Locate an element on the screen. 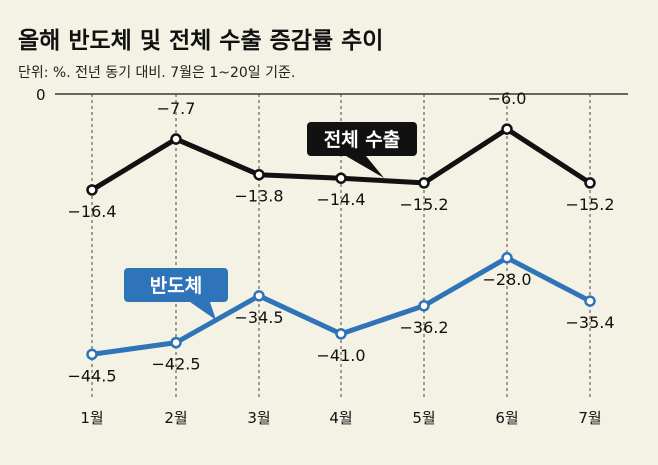 This screenshot has width=658, height=465. data-label: −6.0 is located at coordinates (507, 98).